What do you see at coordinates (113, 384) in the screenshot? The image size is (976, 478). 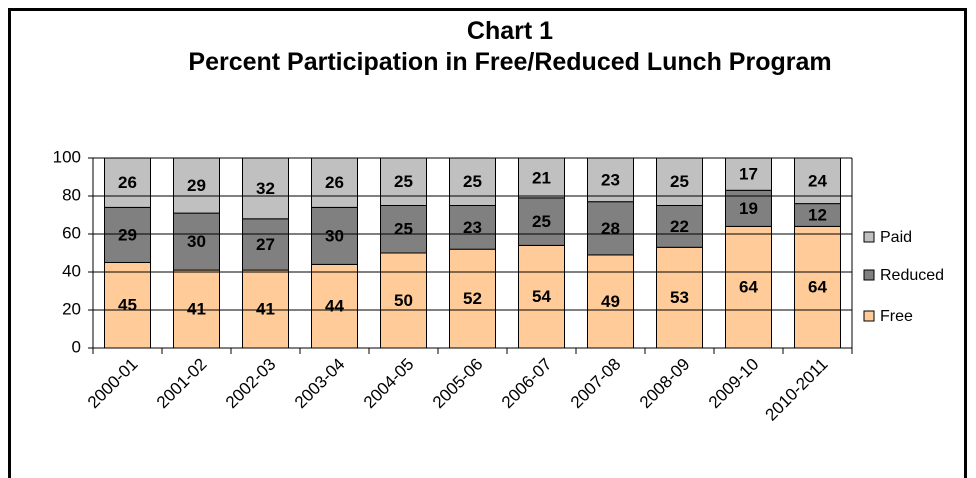 I see `x-tick-label: 2000-01` at bounding box center [113, 384].